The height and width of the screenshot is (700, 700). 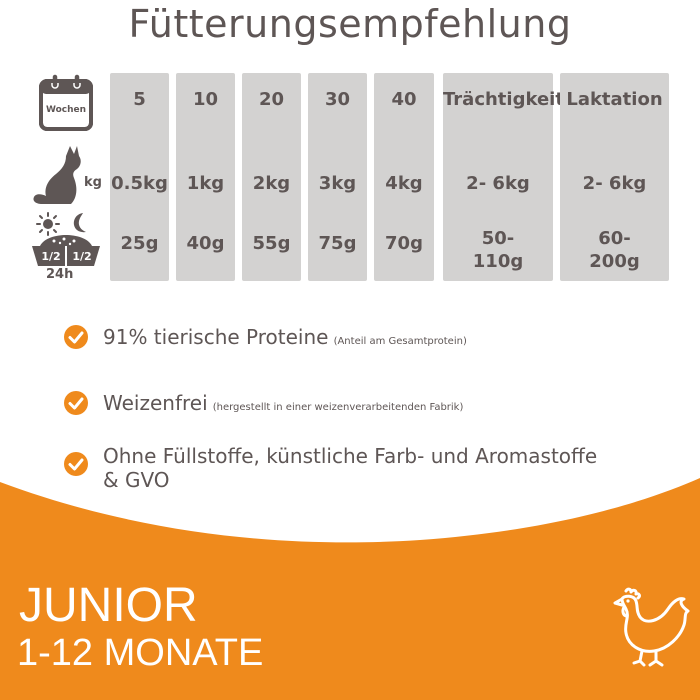 I want to click on sun-icon, so click(x=48, y=224).